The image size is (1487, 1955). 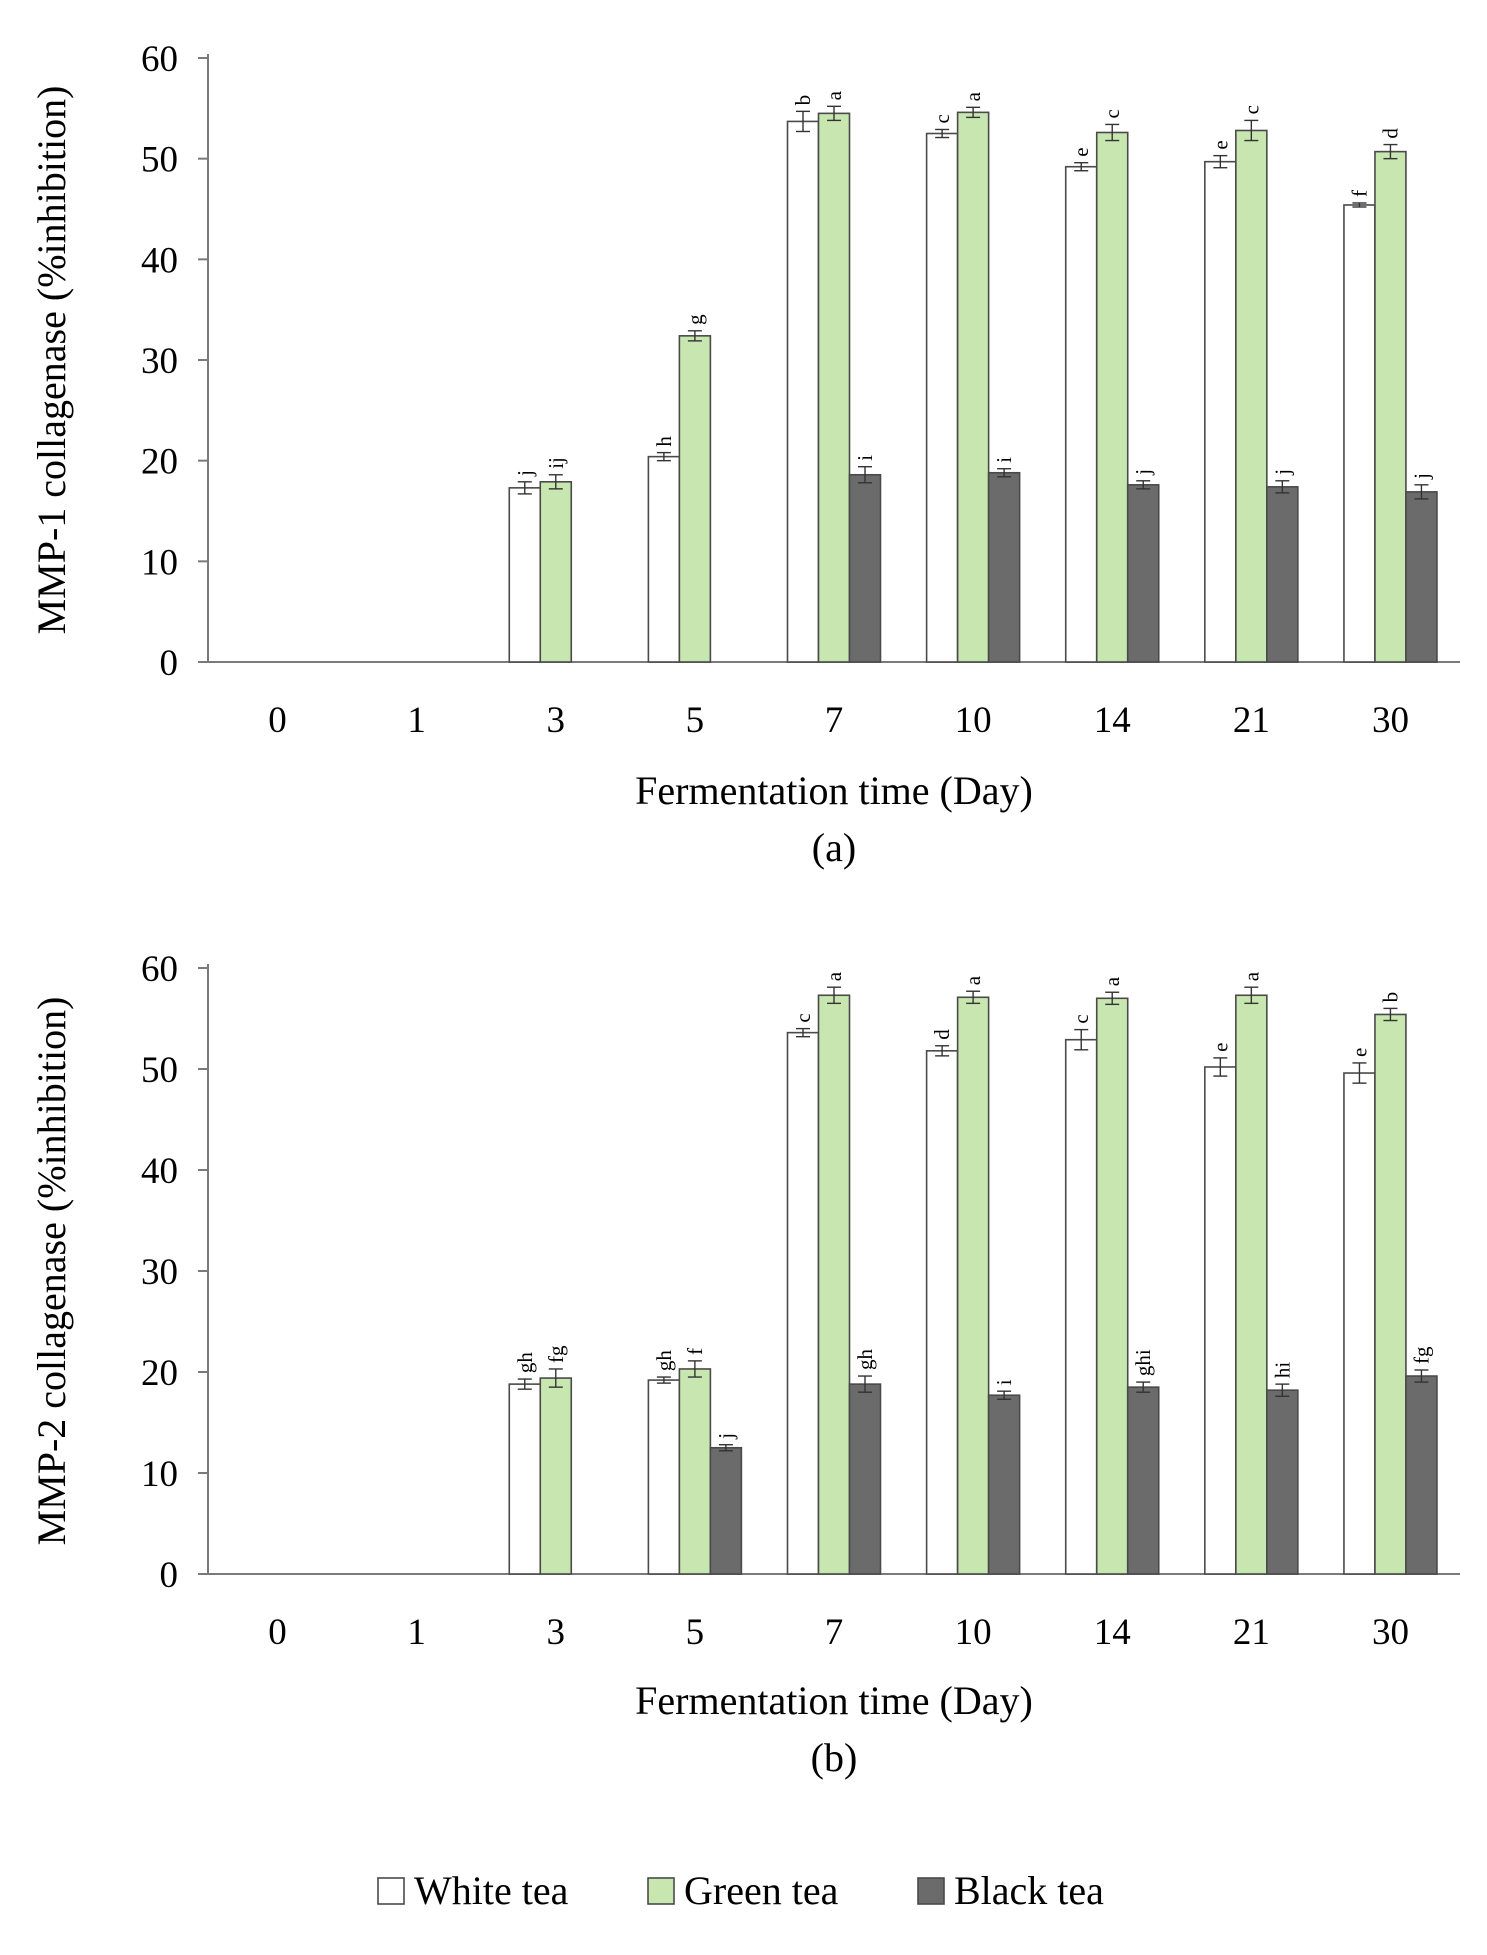 What do you see at coordinates (695, 1632) in the screenshot?
I see `x-tick-label: 5` at bounding box center [695, 1632].